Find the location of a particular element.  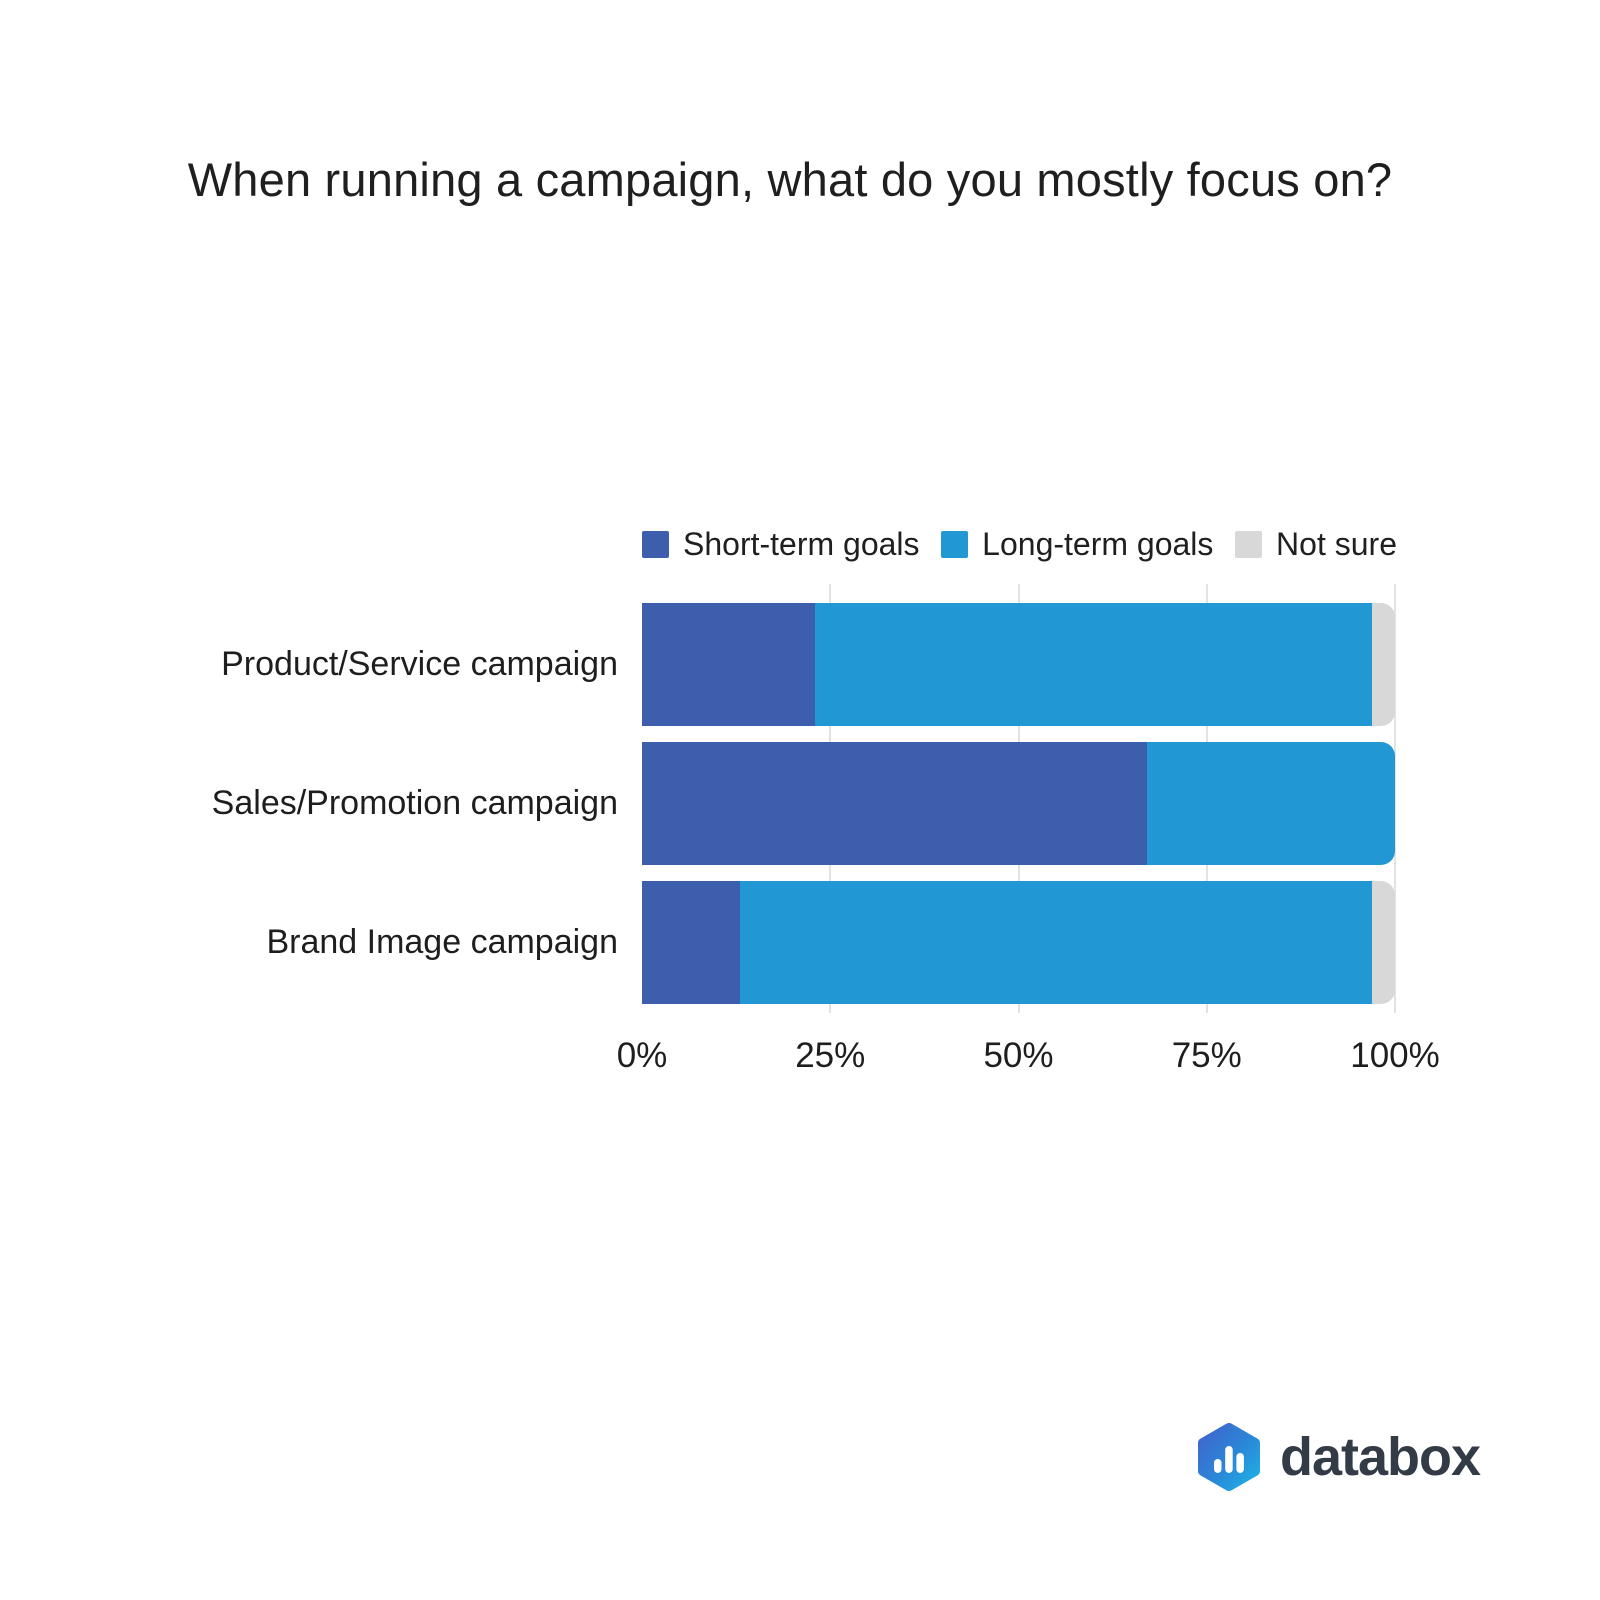

legend-item: Not sure is located at coordinates (1316, 544).